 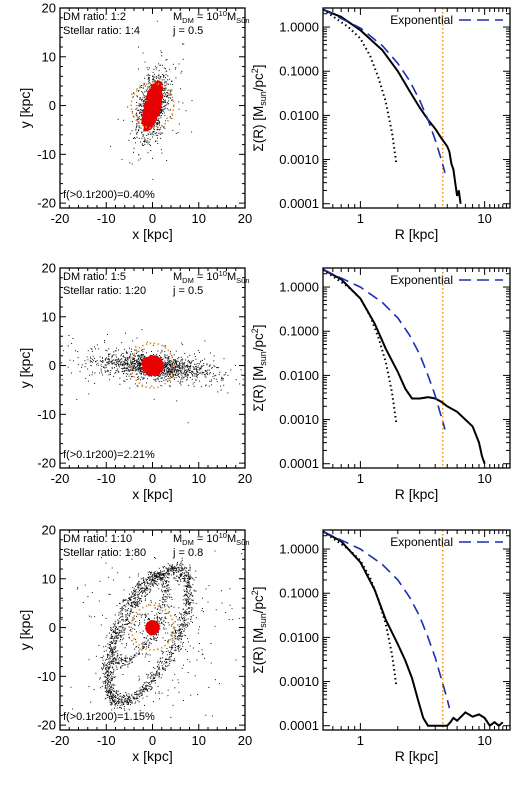 What do you see at coordinates (46, 203) in the screenshot?
I see `y-tick-label: -20` at bounding box center [46, 203].